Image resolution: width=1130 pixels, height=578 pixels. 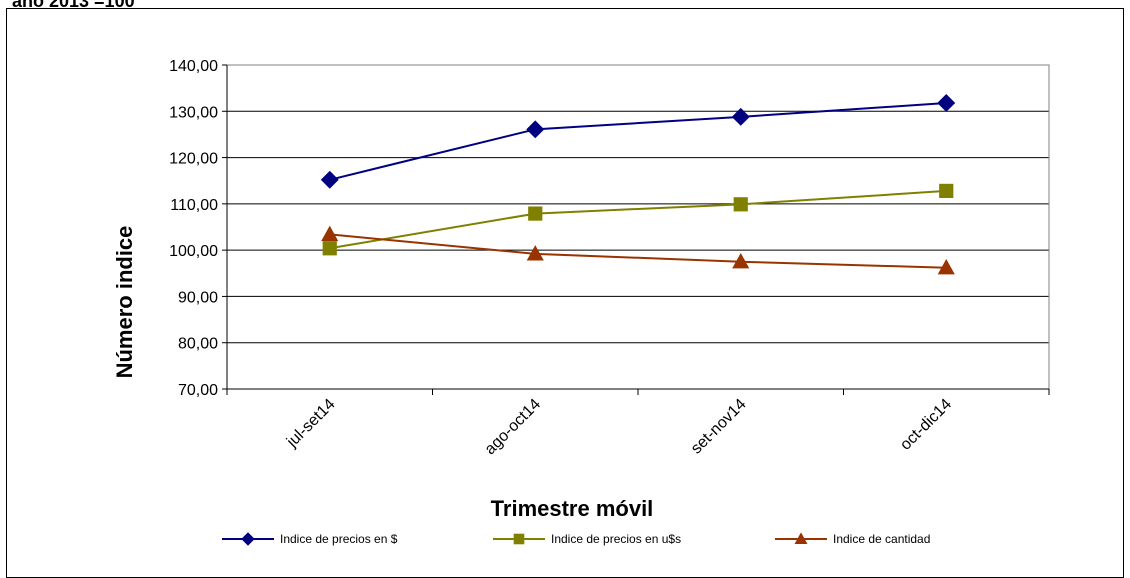 What do you see at coordinates (513, 427) in the screenshot?
I see `x-tick-label: ago-oct14` at bounding box center [513, 427].